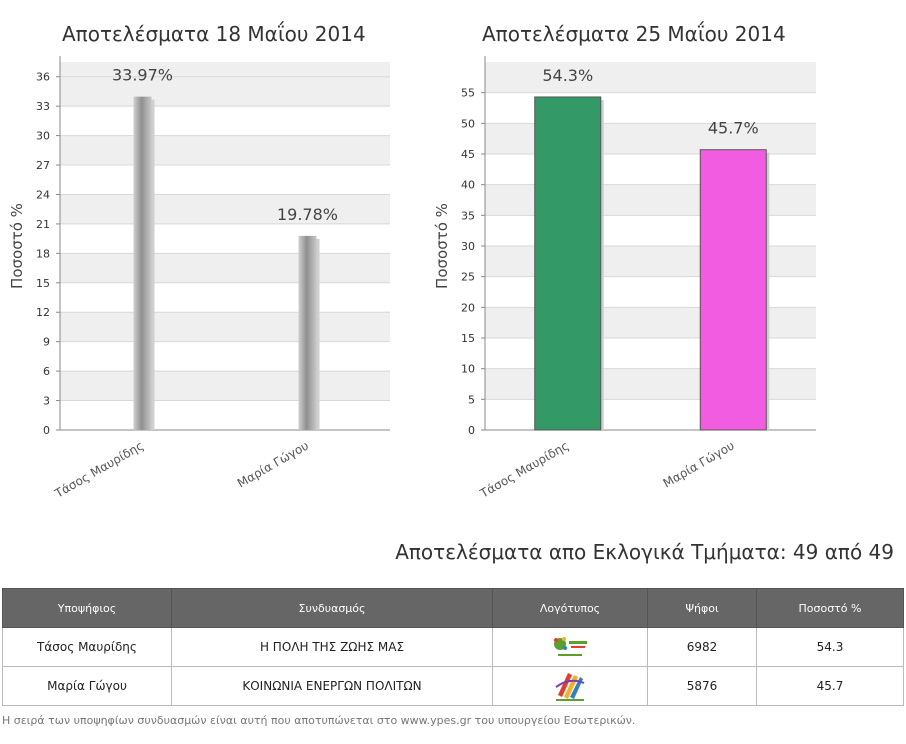  Describe the element at coordinates (634, 34) in the screenshot. I see `chart-2-title: Αποτελέσματα 25 Μαΐου 2014` at that location.